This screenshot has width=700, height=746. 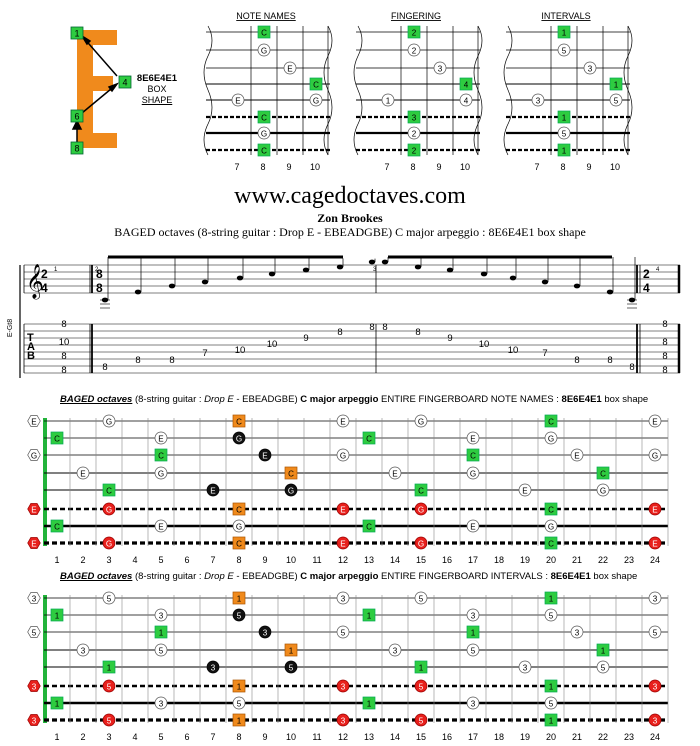 What do you see at coordinates (438, 167) in the screenshot?
I see `fret-number: 9` at bounding box center [438, 167].